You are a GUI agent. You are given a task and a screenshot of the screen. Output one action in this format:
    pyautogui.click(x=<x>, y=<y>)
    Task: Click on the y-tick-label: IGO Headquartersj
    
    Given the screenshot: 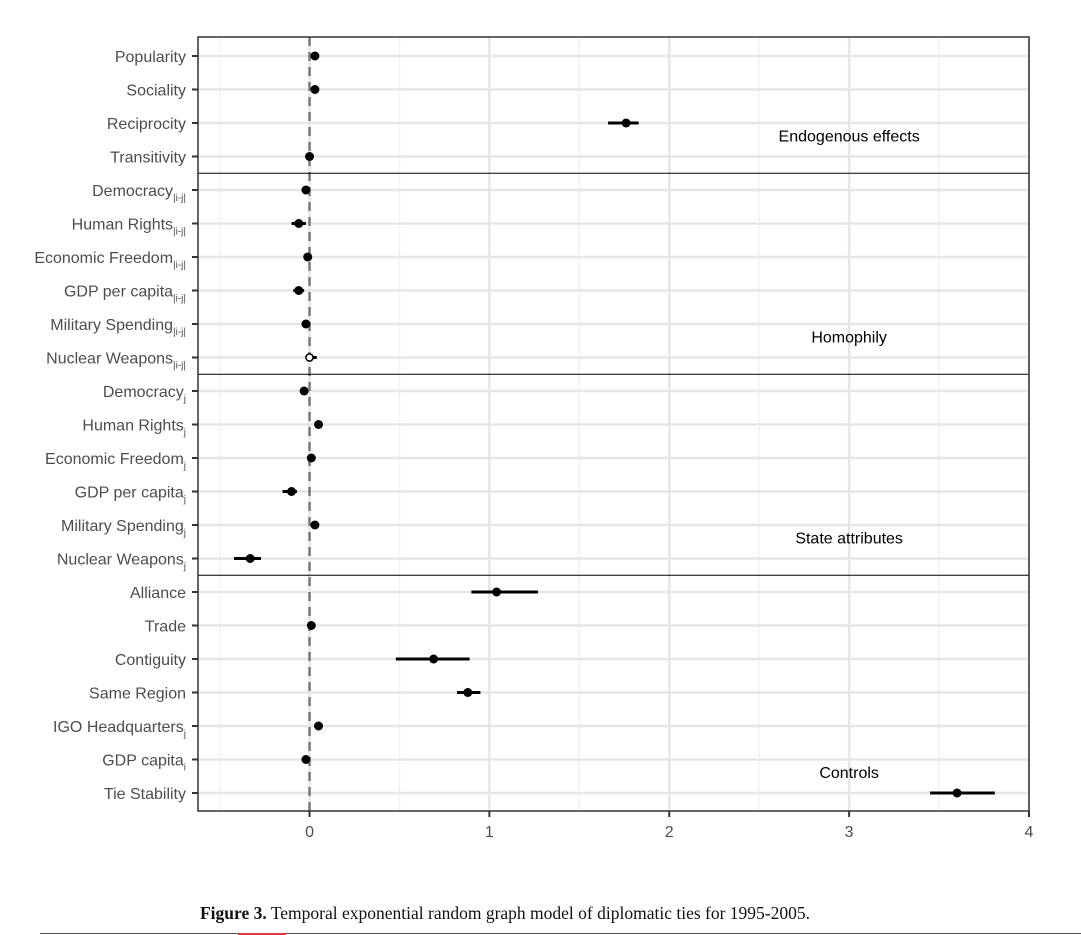 What is the action you would take?
    pyautogui.click(x=119, y=729)
    